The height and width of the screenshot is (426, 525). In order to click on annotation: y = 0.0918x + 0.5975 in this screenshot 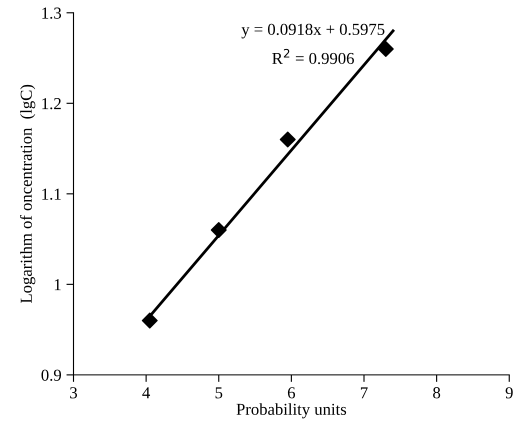, I will do `click(312, 31)`.